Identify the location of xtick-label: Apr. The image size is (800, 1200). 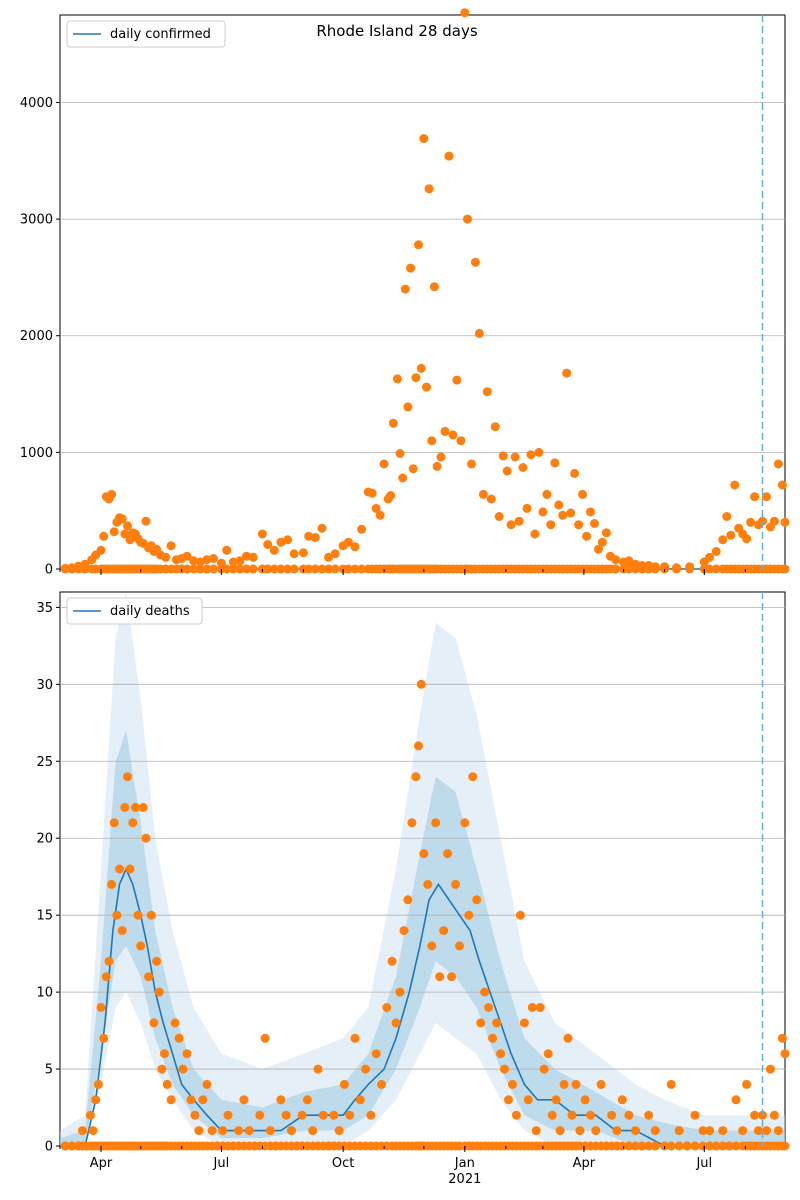
(101, 1163).